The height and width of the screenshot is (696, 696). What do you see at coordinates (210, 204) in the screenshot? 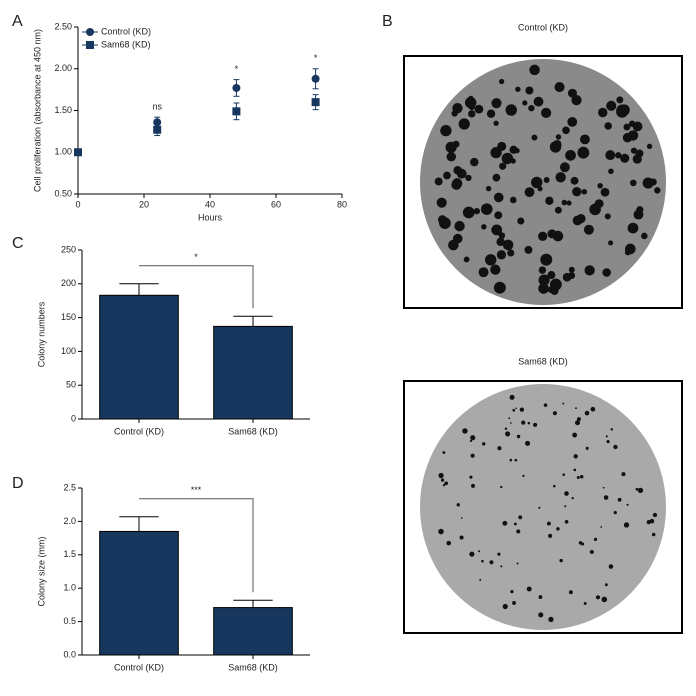
I see `x-tick-label: 40` at bounding box center [210, 204].